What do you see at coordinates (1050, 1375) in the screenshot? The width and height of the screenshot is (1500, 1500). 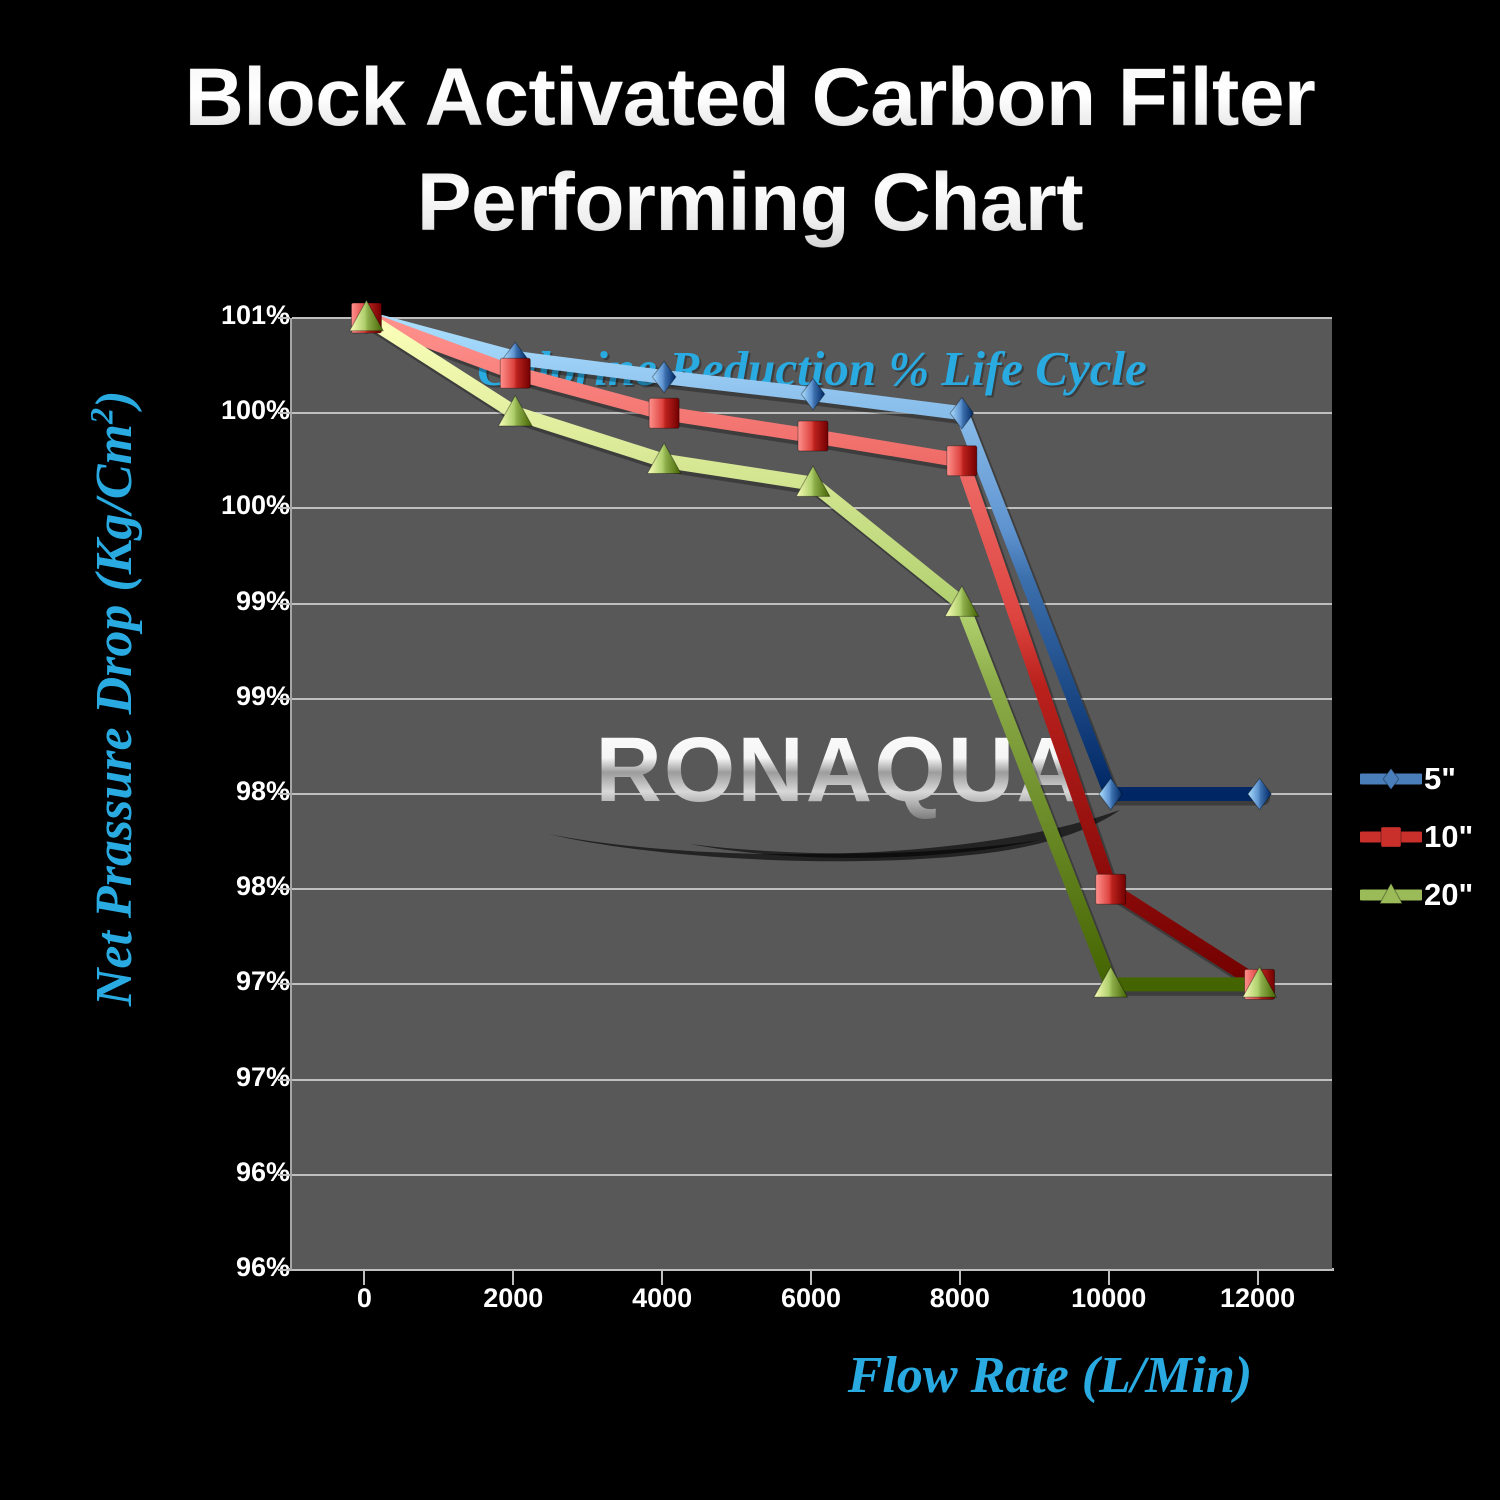 I see `x-axis-title: Flow Rate (L/Min)` at bounding box center [1050, 1375].